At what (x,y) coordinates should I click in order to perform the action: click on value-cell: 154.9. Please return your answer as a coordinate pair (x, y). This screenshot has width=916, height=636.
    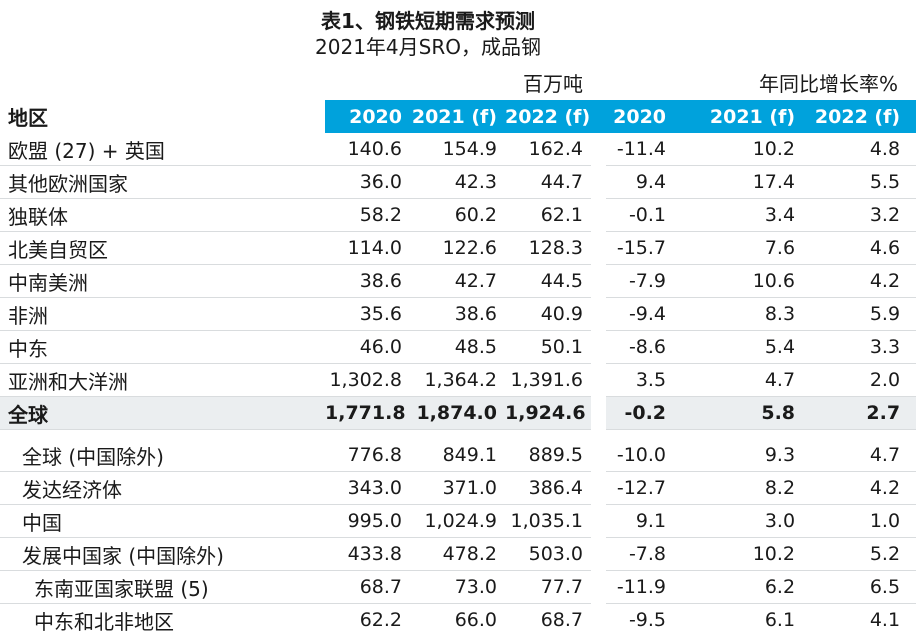
    Looking at the image, I should click on (457, 149).